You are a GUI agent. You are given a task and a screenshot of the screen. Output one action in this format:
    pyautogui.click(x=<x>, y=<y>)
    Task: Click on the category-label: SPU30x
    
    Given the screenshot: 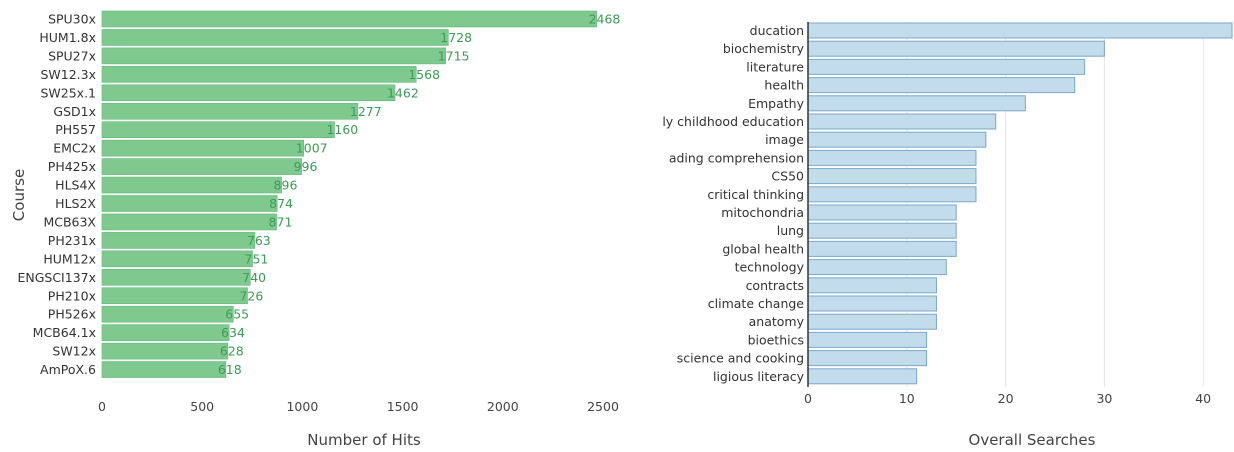 What is the action you would take?
    pyautogui.click(x=72, y=19)
    